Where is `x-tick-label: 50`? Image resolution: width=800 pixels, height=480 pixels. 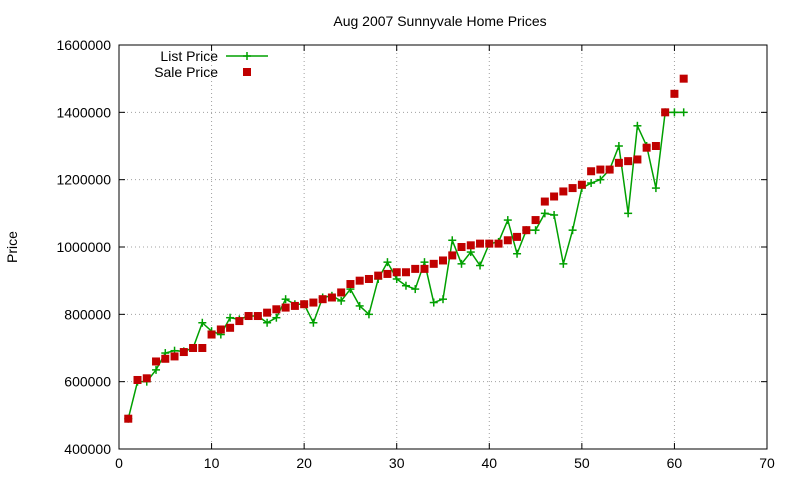
x-tick-label: 50 is located at coordinates (582, 463).